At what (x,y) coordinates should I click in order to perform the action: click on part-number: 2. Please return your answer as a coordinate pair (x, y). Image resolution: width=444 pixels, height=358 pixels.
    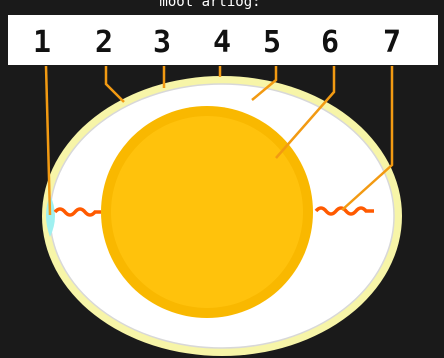
    Looking at the image, I should click on (104, 42).